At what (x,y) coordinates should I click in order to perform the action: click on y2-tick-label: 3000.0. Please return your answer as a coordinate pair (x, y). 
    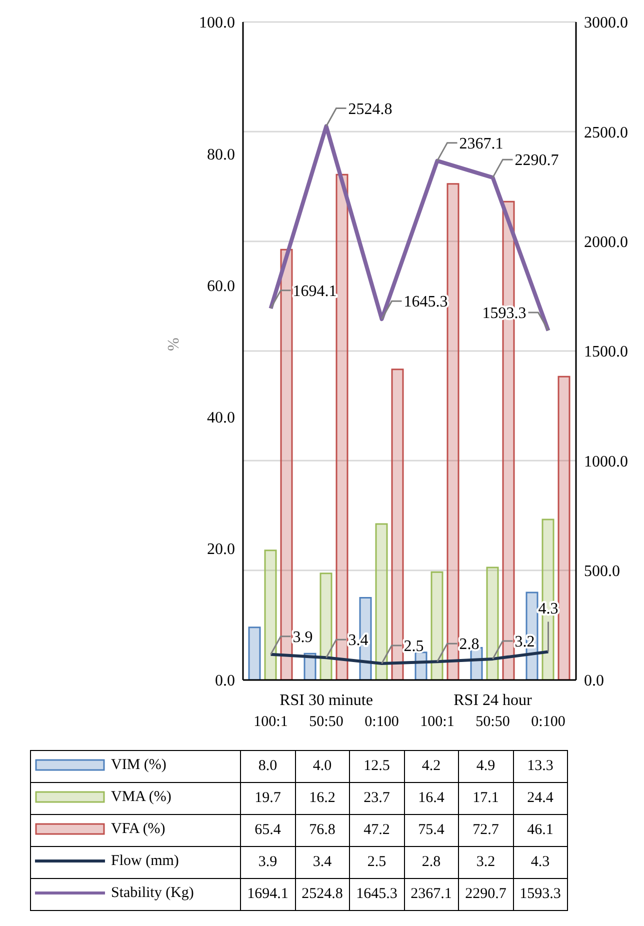
    Looking at the image, I should click on (606, 23).